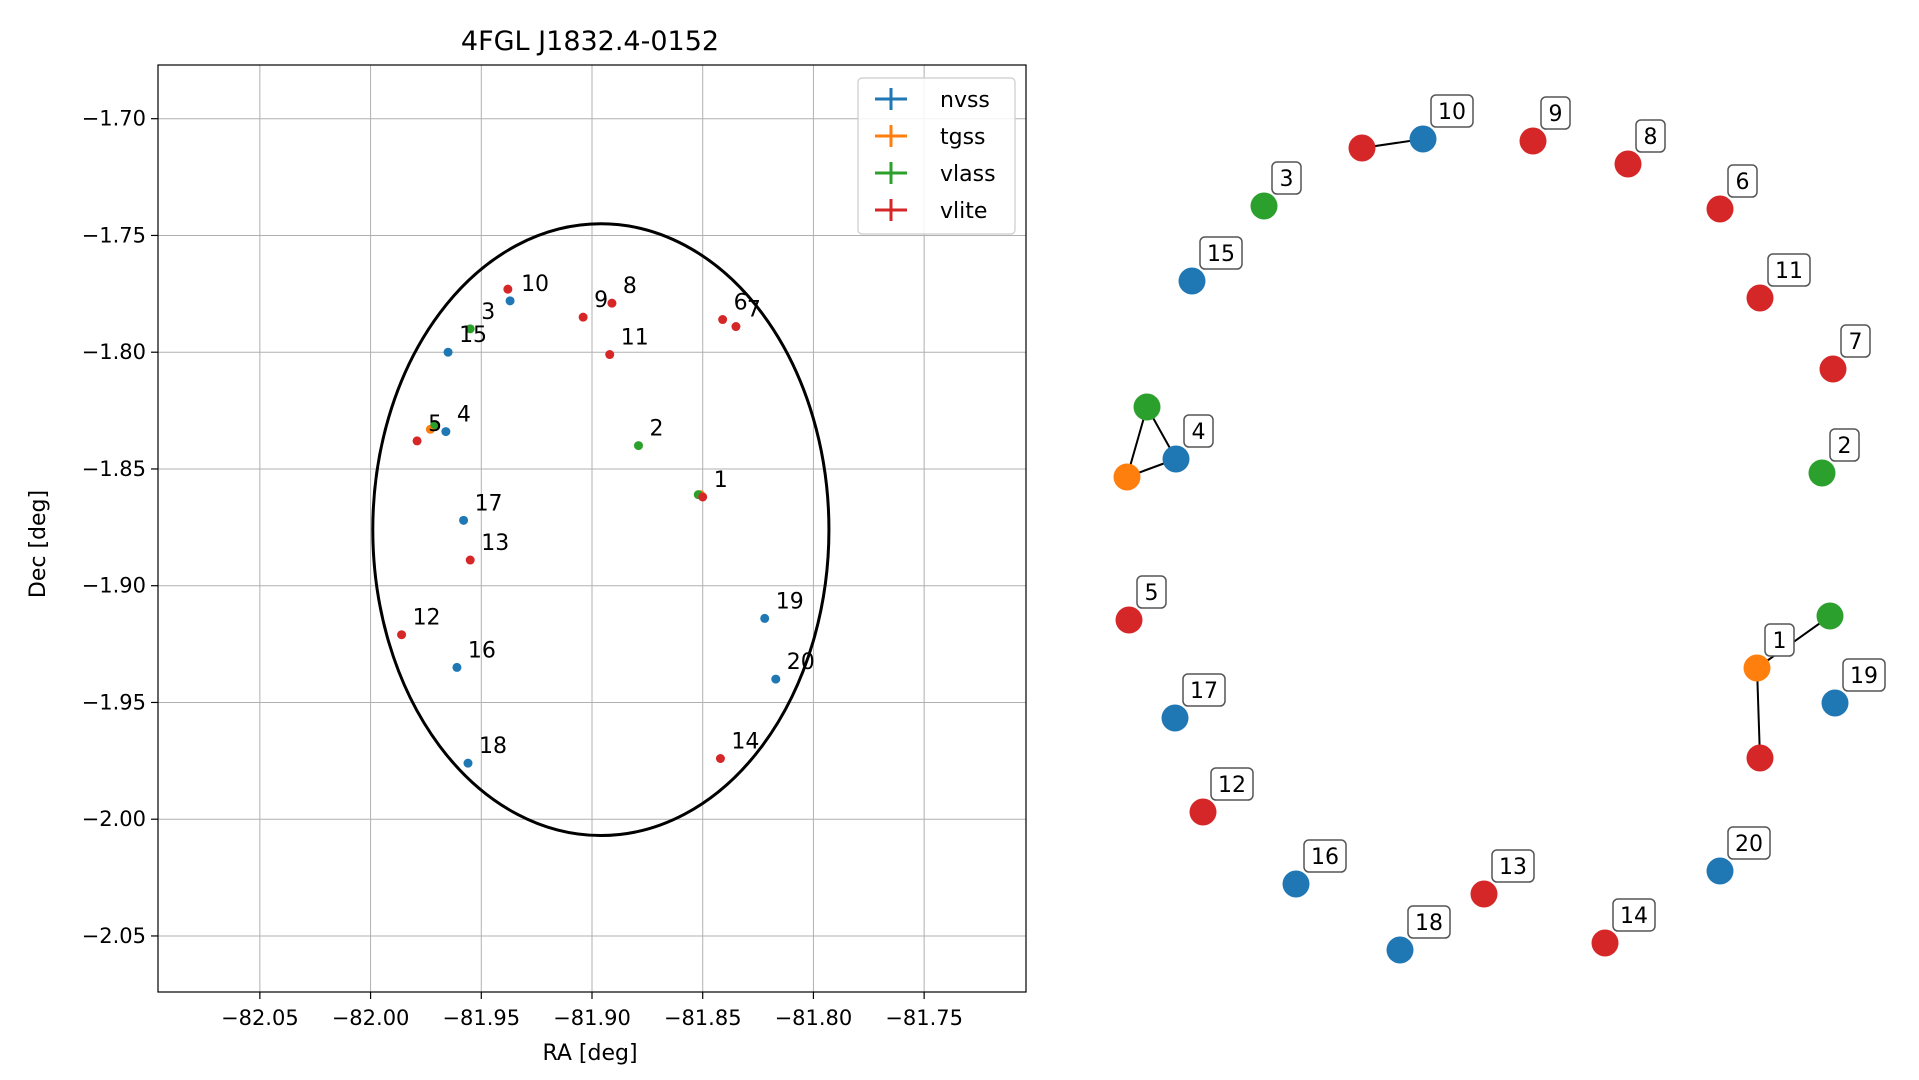 This screenshot has height=1080, width=1919. I want to click on point-label: 8, so click(630, 286).